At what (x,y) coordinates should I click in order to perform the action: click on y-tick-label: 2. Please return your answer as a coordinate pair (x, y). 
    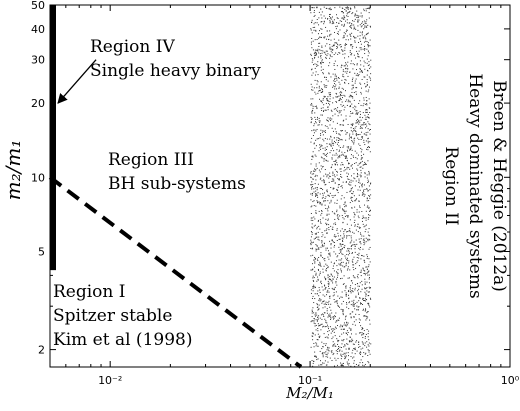
    Looking at the image, I should click on (41, 350).